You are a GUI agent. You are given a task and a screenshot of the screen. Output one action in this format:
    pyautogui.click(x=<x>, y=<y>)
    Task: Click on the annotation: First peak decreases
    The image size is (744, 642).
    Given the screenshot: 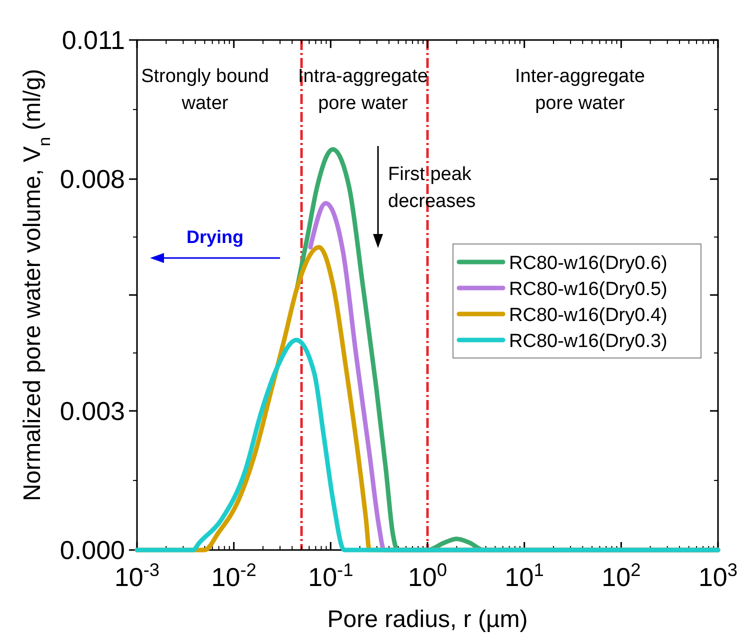 What is the action you would take?
    pyautogui.click(x=432, y=188)
    